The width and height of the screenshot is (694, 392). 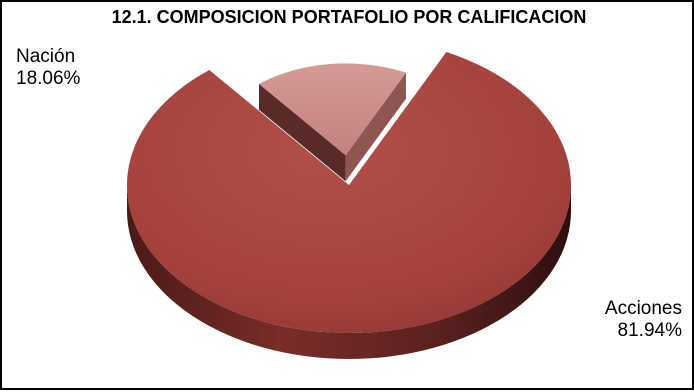 I want to click on slice-nacion-face-left, so click(x=302, y=132).